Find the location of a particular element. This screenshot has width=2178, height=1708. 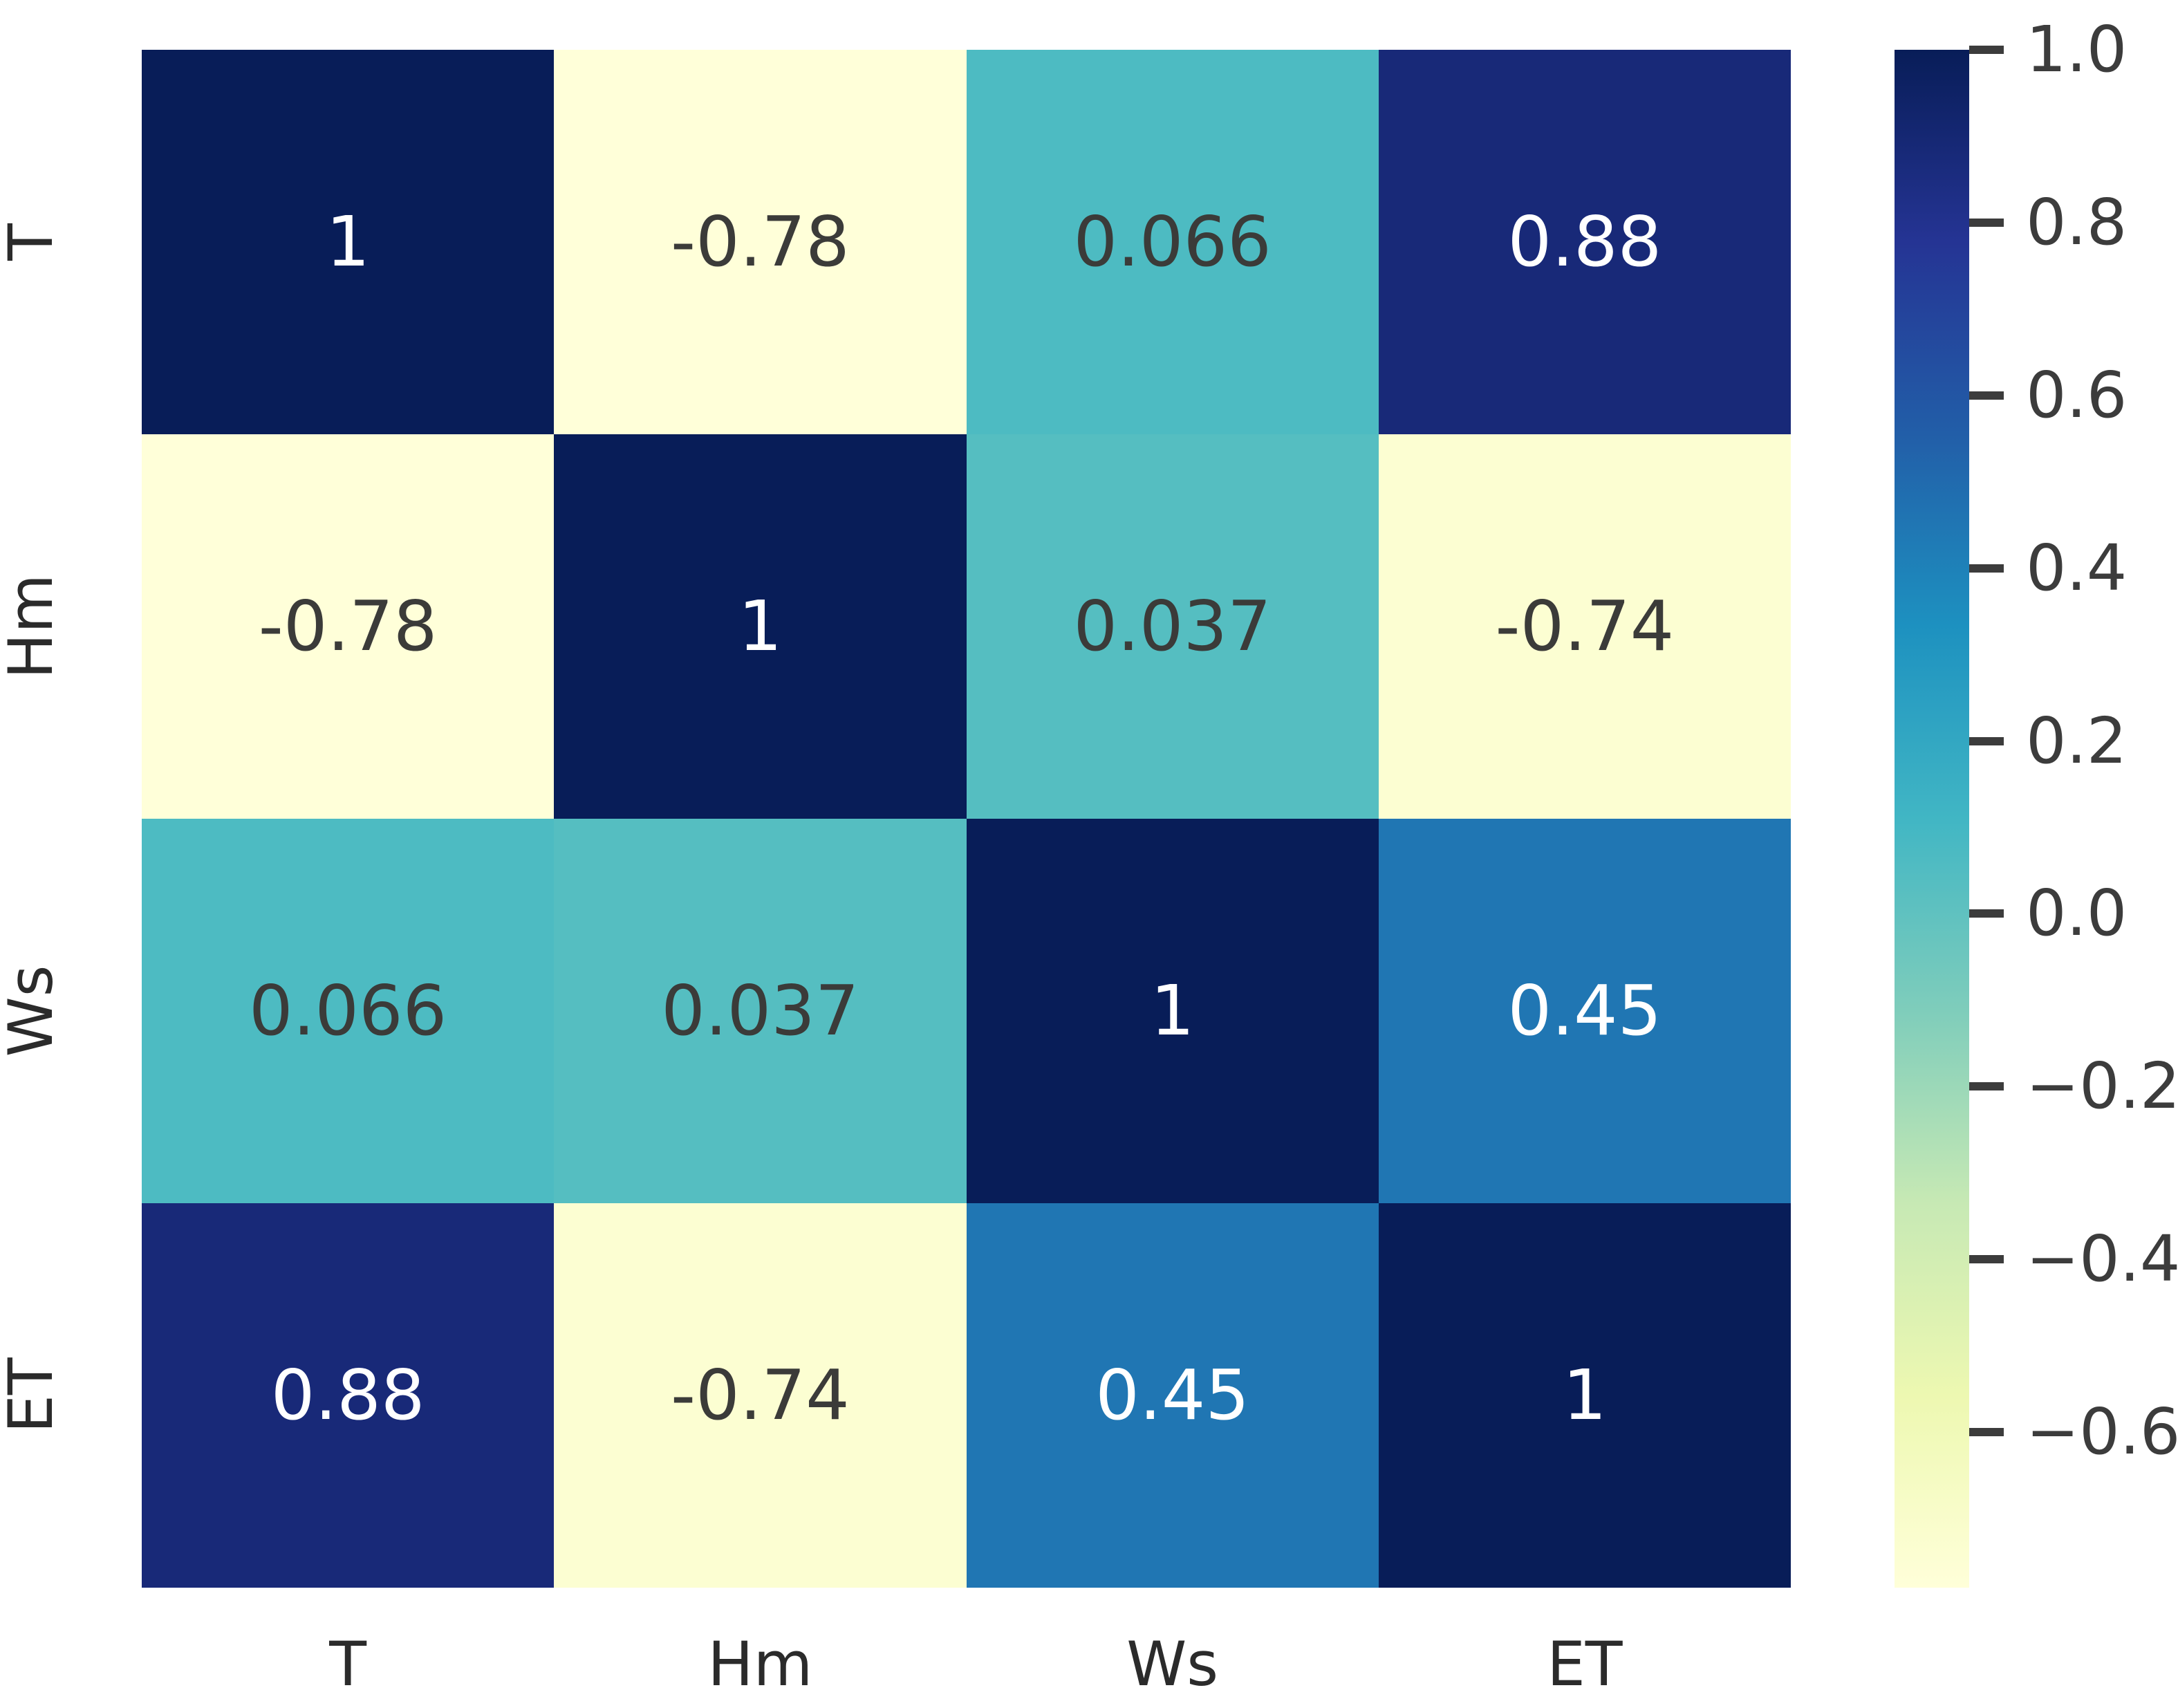

heatmap-cell-Hm-T: -0.78 is located at coordinates (348, 626).